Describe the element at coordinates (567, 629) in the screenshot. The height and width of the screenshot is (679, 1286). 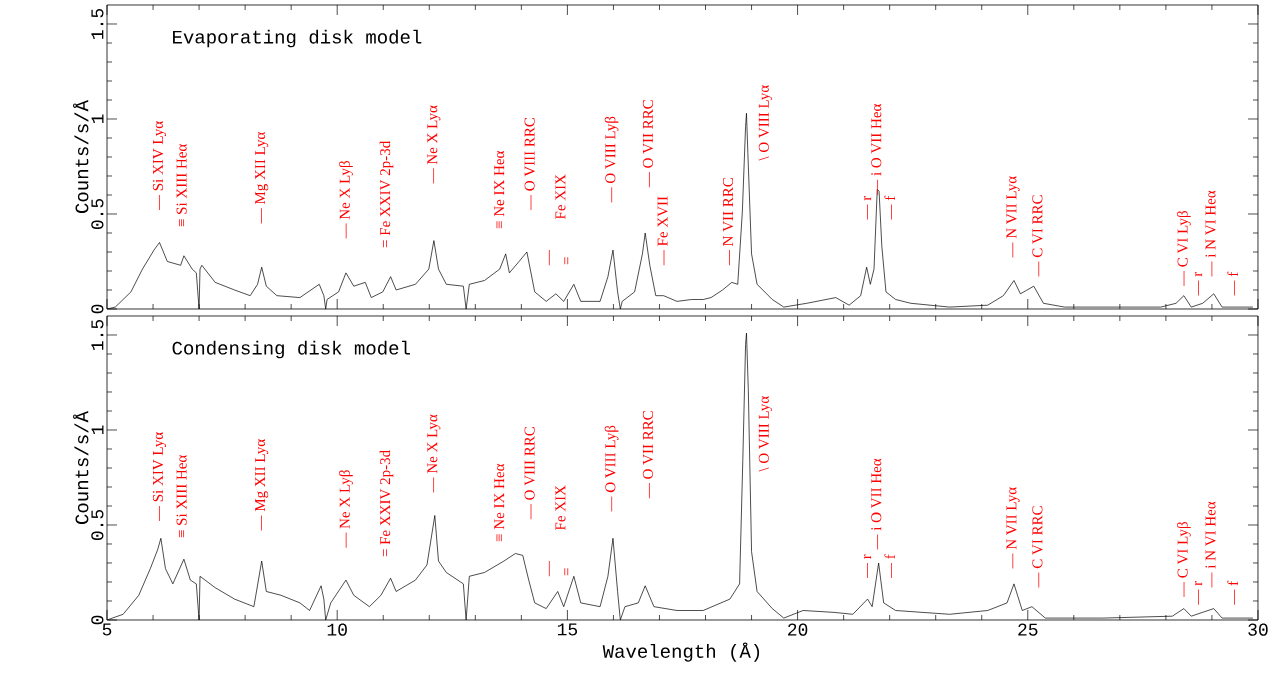
I see `x-tick-label: 15` at that location.